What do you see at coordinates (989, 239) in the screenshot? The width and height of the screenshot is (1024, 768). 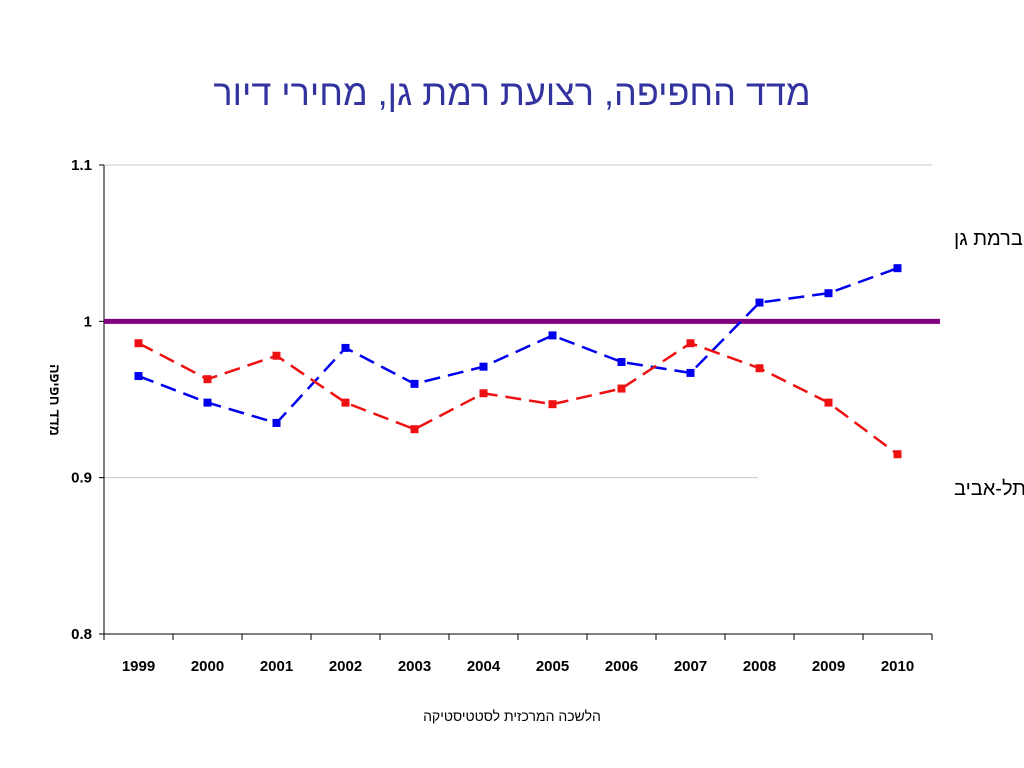 I see `series-label-tel-aviv-in-ramat-gan: תל-אביב ברמת גן` at bounding box center [989, 239].